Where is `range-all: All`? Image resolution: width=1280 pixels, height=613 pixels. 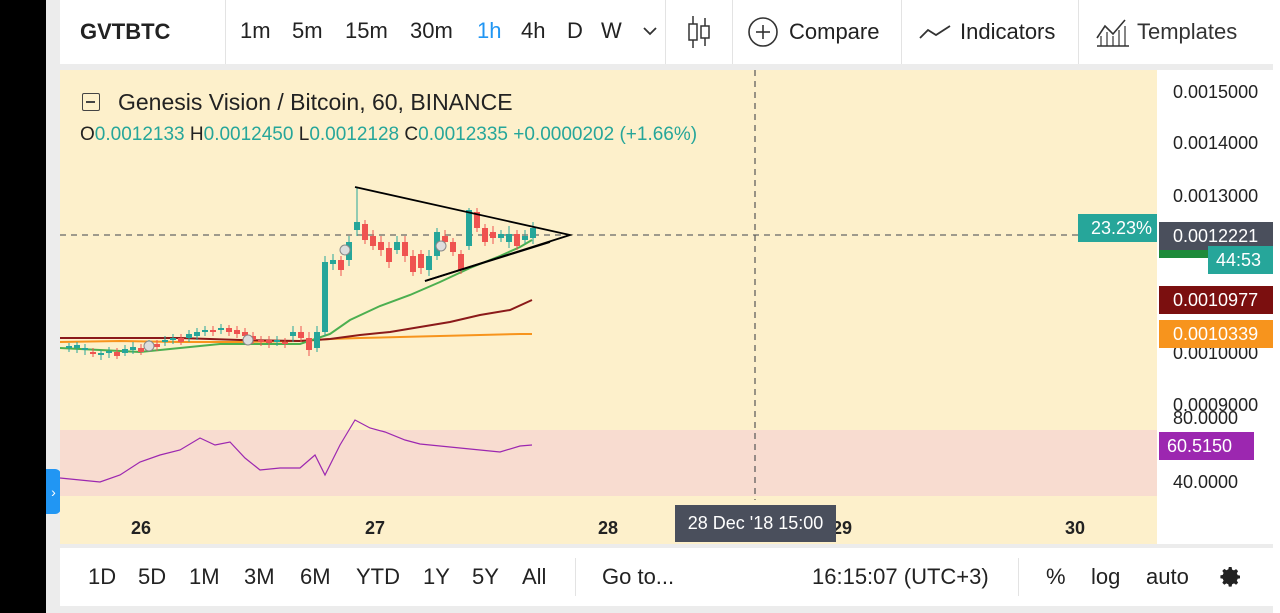 range-all: All is located at coordinates (534, 576).